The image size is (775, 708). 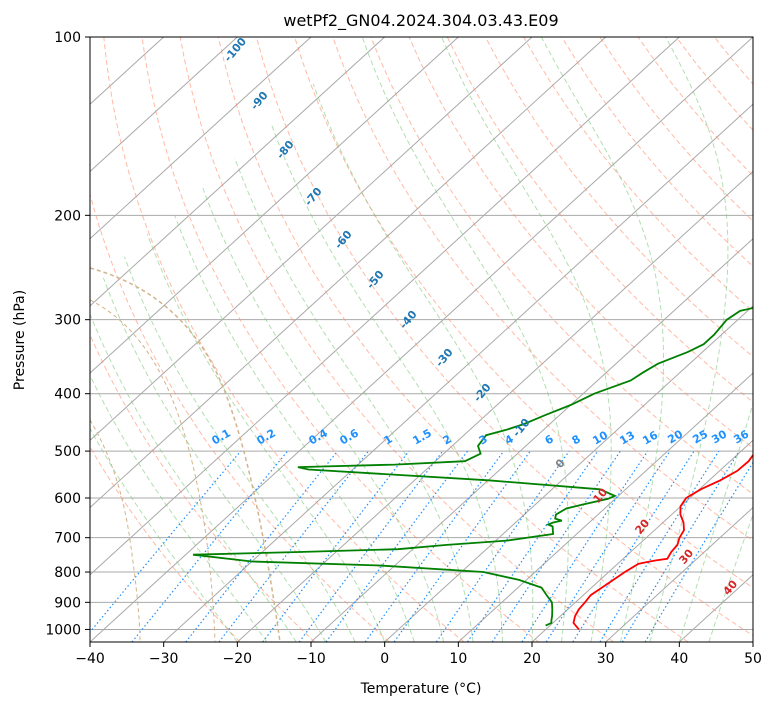 What do you see at coordinates (20, 340) in the screenshot?
I see `y-axis-label: Pressure (hPa)` at bounding box center [20, 340].